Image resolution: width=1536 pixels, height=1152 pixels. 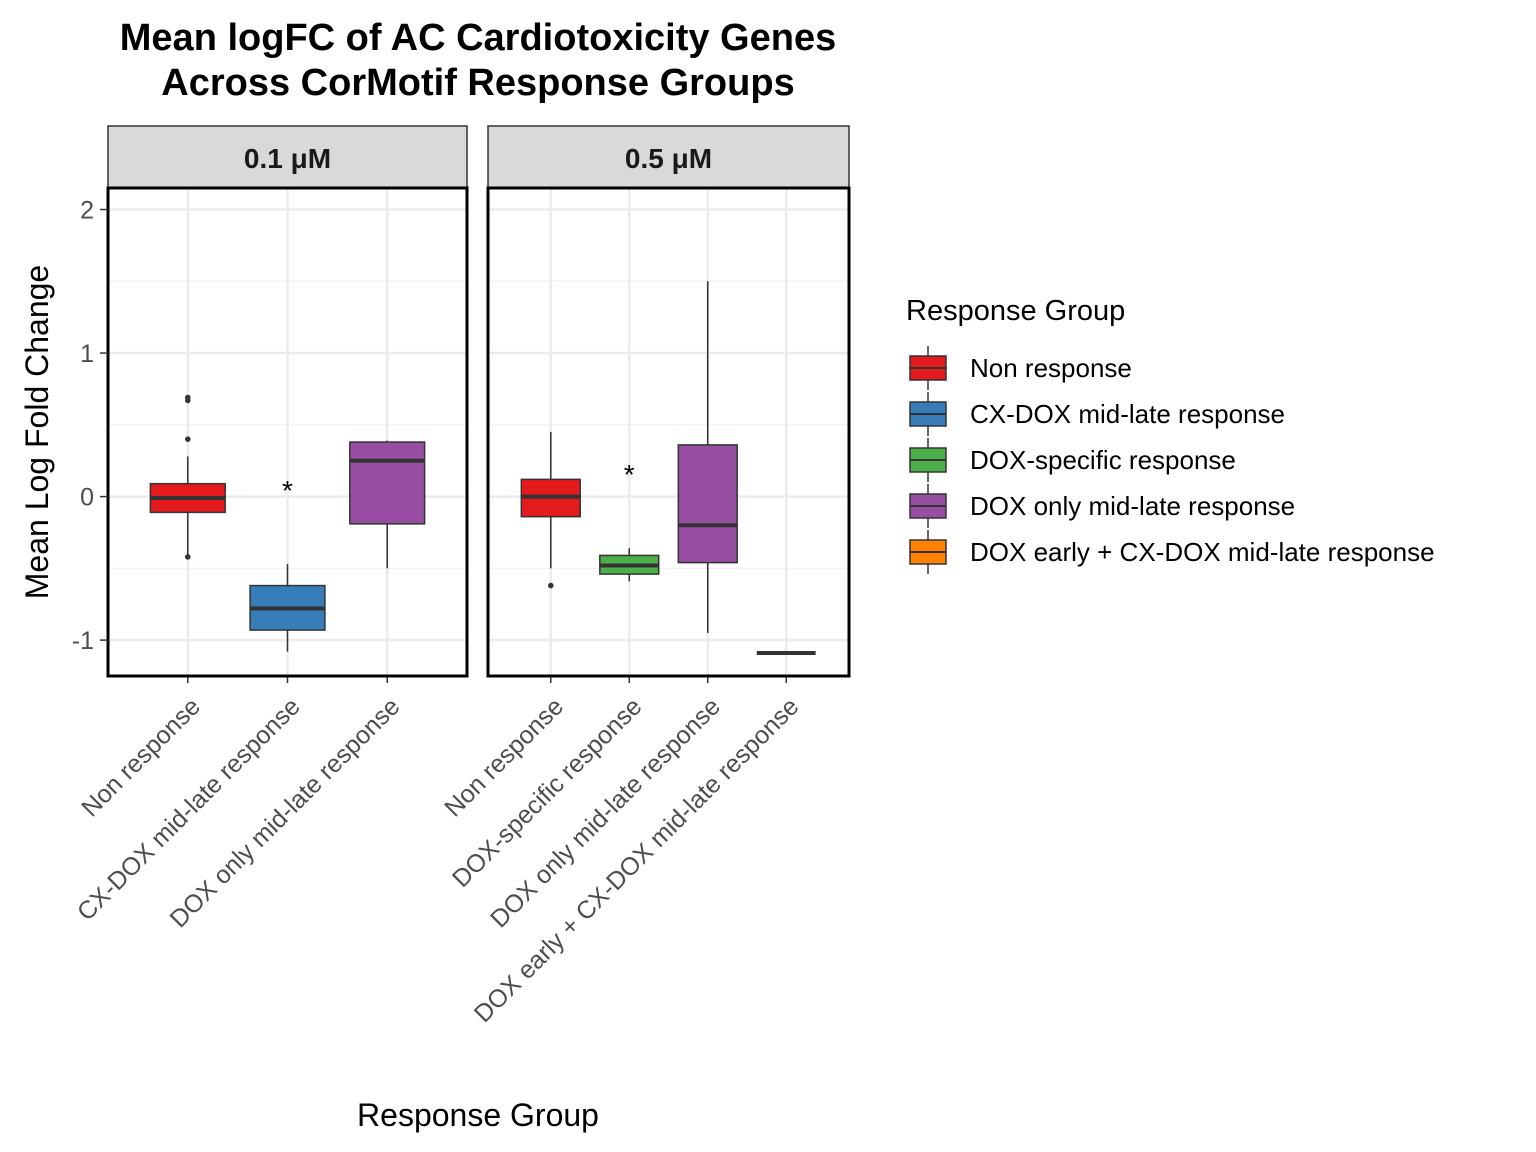 I want to click on legend-entry: DOX early + CX-DOX mid-late response, so click(x=1172, y=552).